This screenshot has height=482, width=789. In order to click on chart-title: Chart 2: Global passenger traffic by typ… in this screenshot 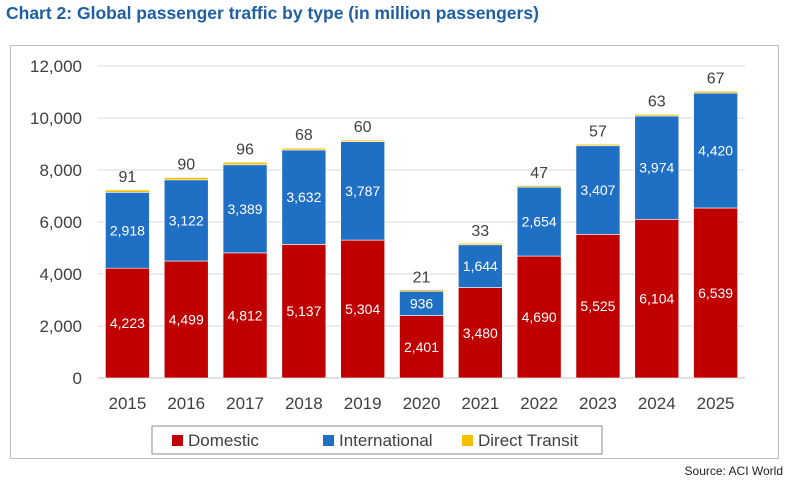, I will do `click(272, 13)`.